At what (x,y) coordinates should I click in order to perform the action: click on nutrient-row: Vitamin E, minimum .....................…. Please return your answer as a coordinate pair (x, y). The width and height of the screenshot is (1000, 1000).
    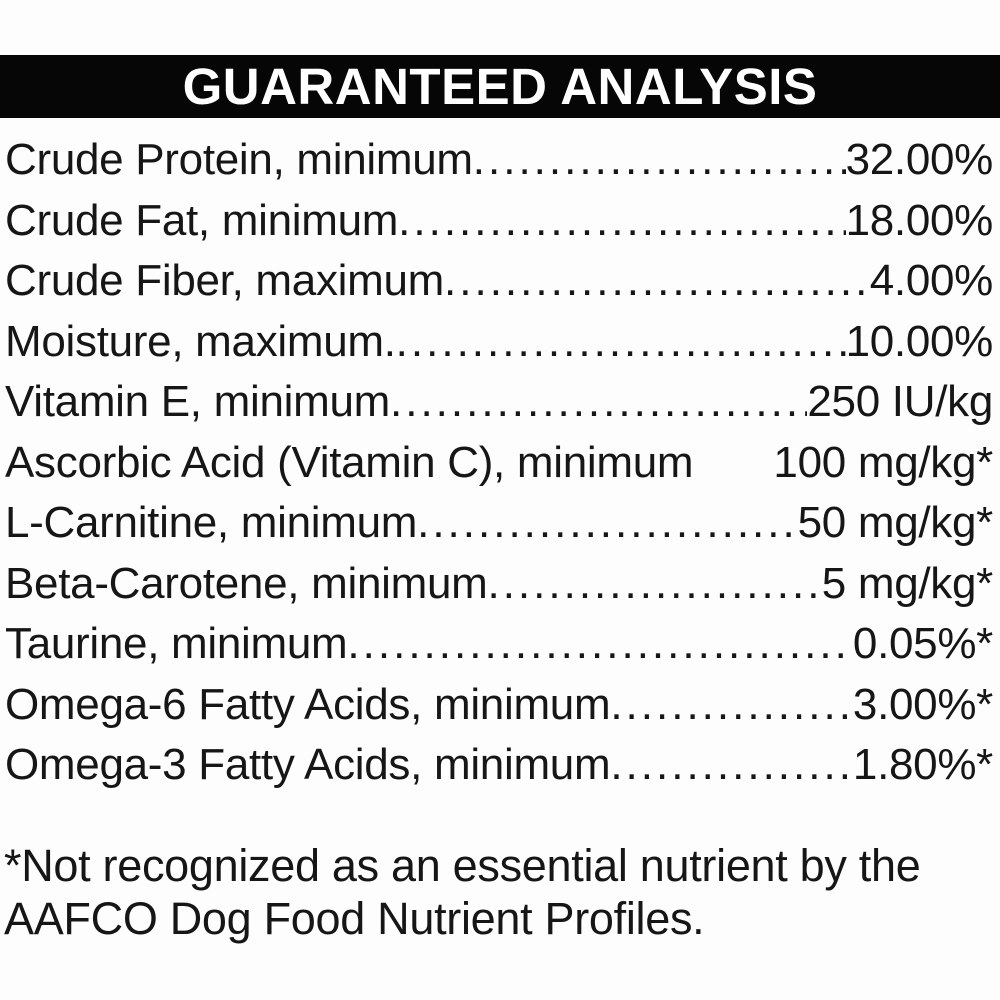
    Looking at the image, I should click on (499, 402).